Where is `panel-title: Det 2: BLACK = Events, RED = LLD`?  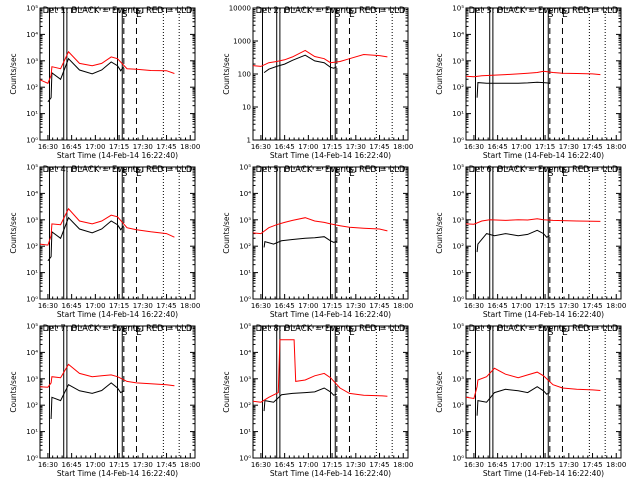 panel-title: Det 2: BLACK = Events, RED = LLD is located at coordinates (331, 11).